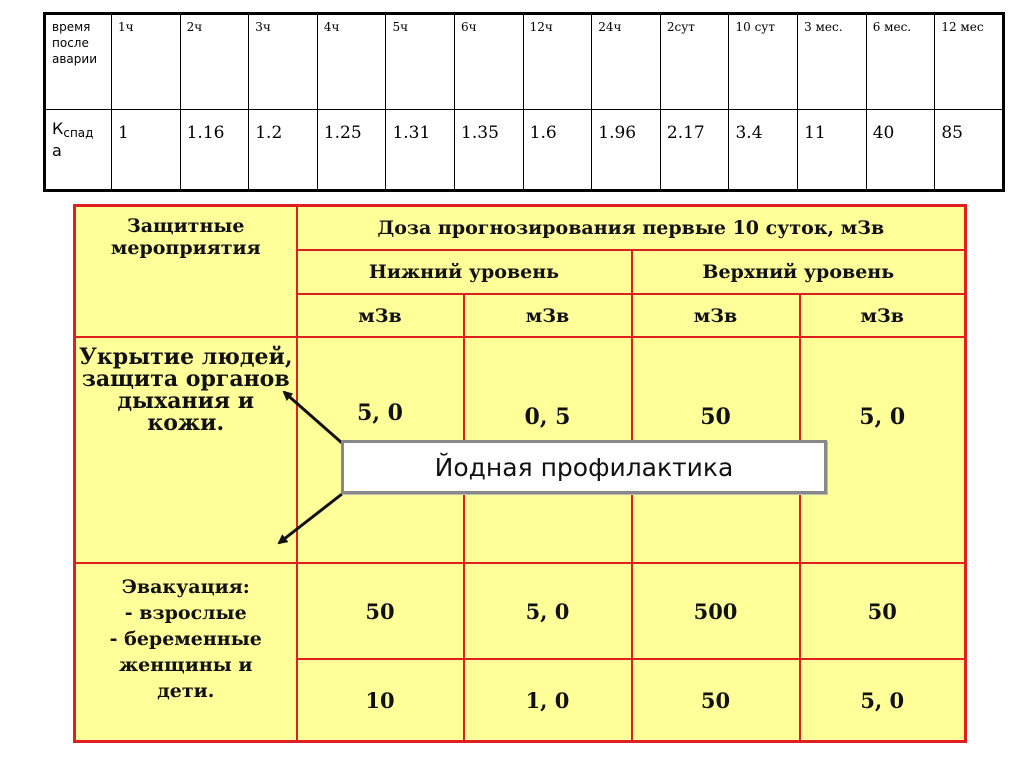 This screenshot has width=1024, height=767. What do you see at coordinates (186, 665) in the screenshot?
I see `evacuation-line: женщины и` at bounding box center [186, 665].